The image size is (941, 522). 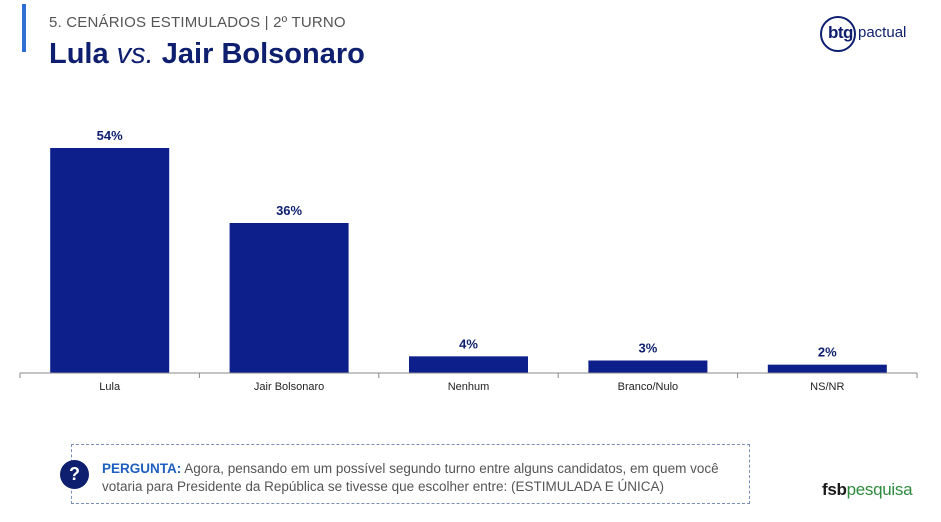 I want to click on category-label-0: Lula, so click(x=110, y=387).